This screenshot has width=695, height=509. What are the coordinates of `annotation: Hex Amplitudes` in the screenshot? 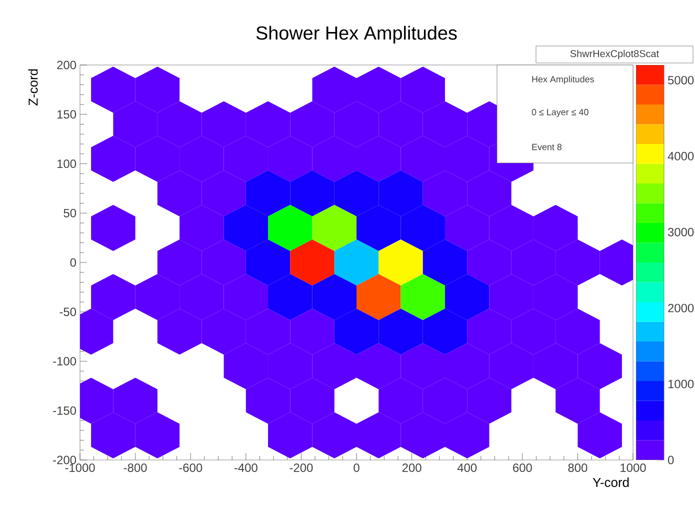 It's located at (563, 80).